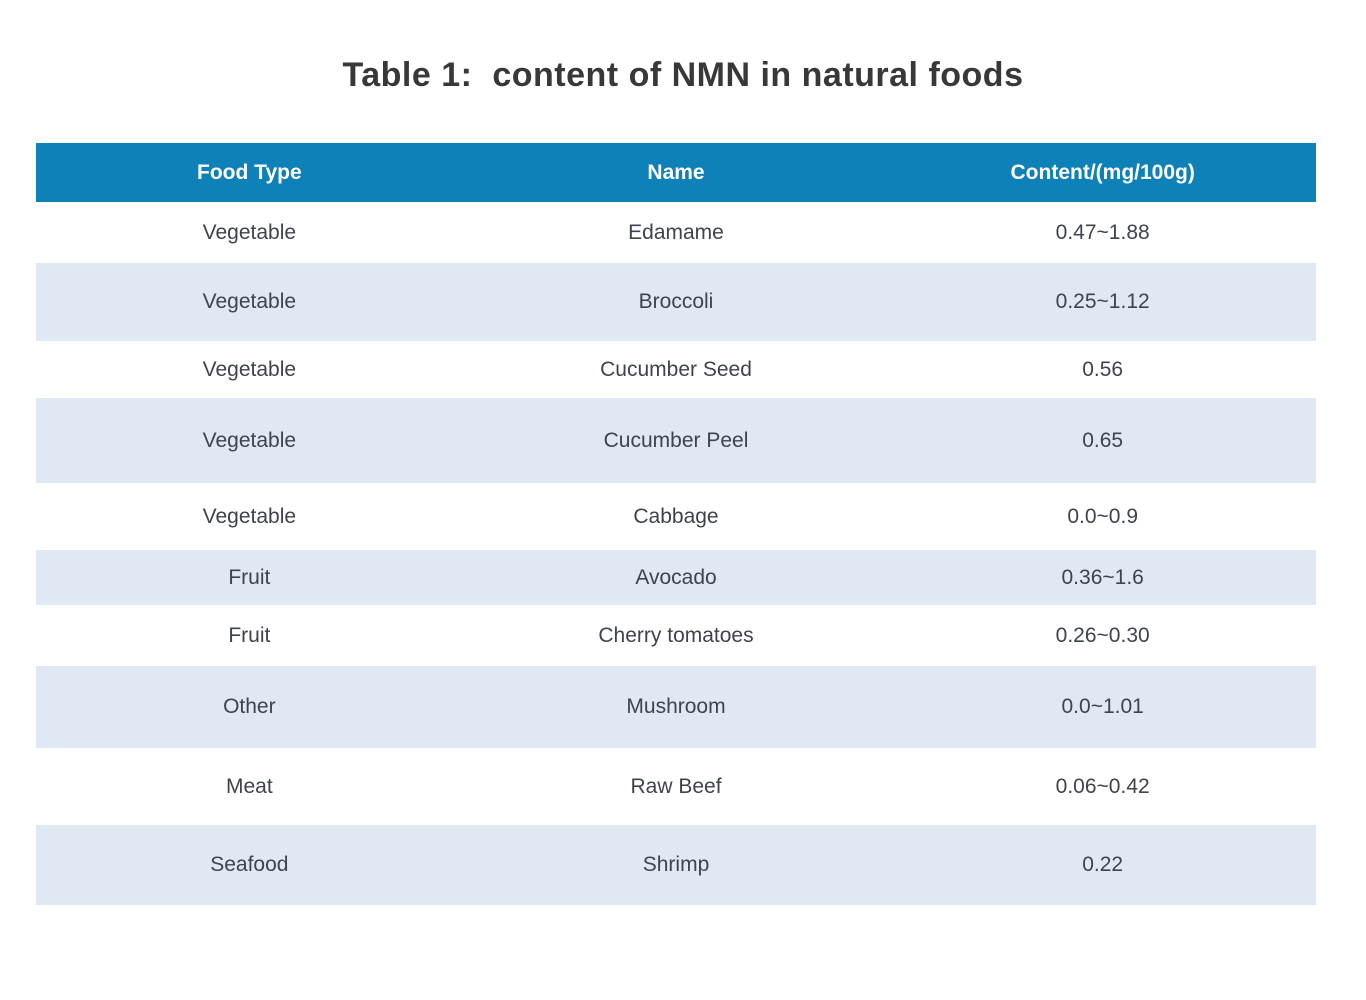 This screenshot has width=1366, height=1000. I want to click on cell-content: 0.0~1.01, so click(1102, 706).